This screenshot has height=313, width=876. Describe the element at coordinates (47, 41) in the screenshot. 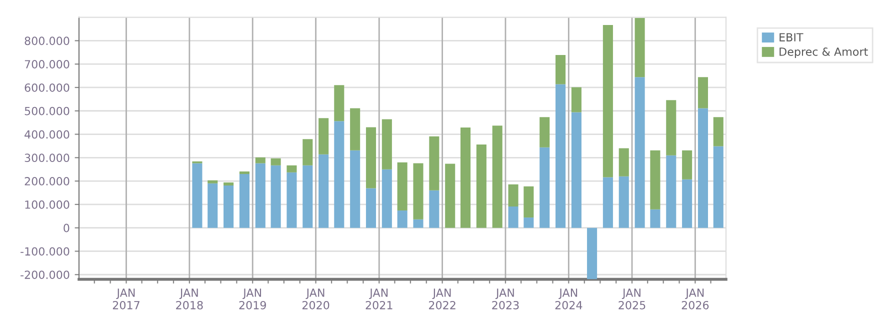

I see `y-tick-label: 800.000` at that location.